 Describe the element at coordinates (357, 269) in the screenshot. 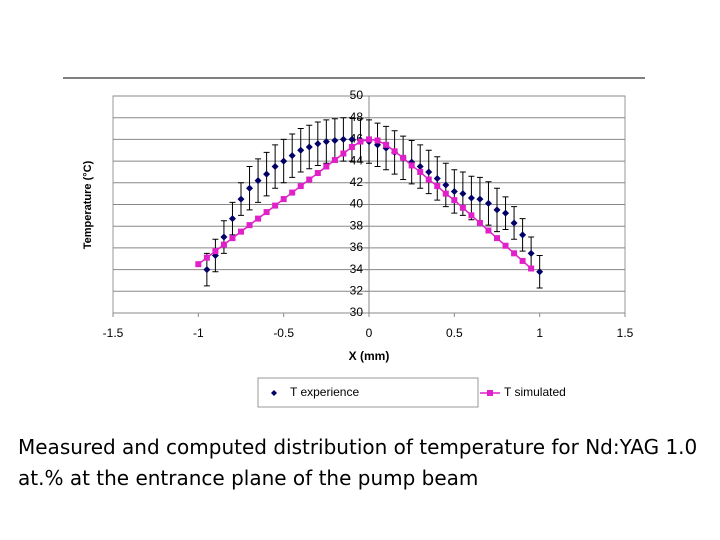

I see `y-tick-label: 34` at that location.